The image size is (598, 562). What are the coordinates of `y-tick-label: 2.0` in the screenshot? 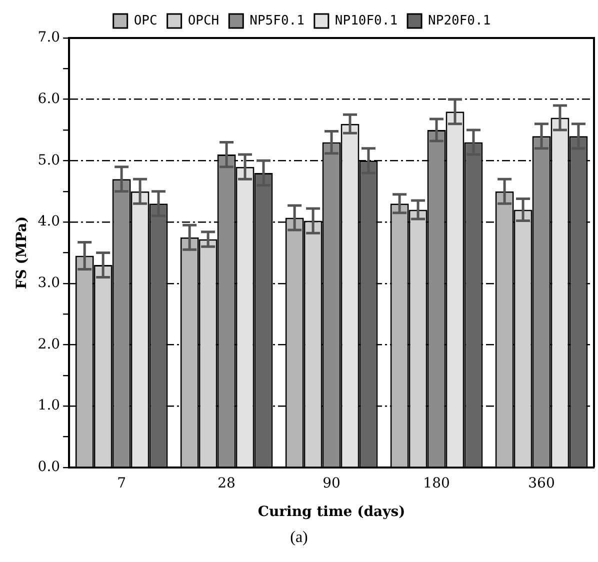 It's located at (49, 344).